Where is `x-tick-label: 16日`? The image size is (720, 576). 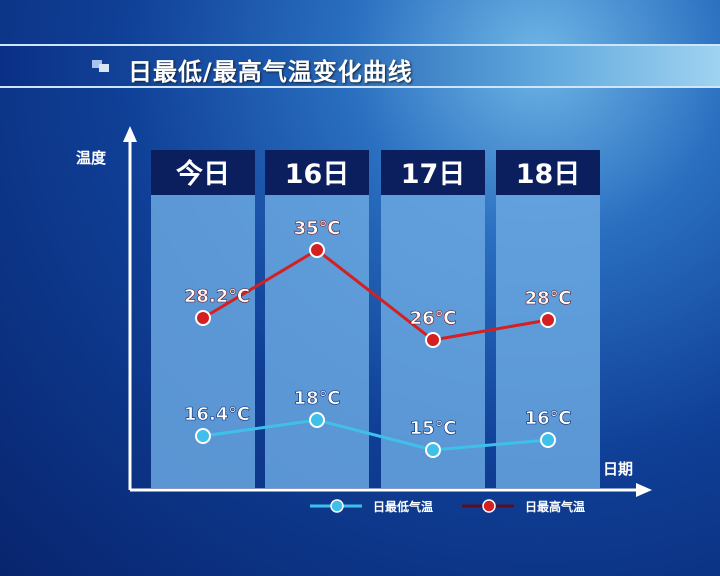 x-tick-label: 16日 is located at coordinates (317, 174).